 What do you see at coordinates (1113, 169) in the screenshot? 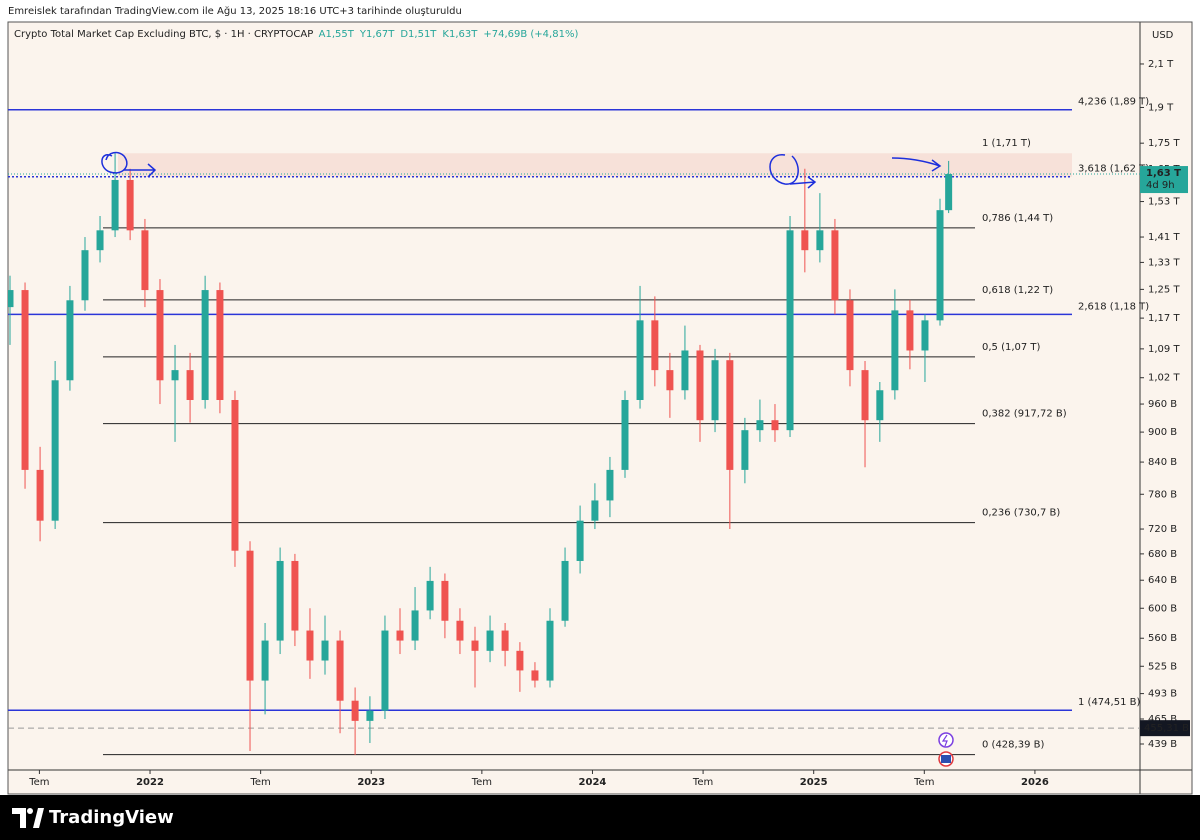
I see `extension-label: 3,618 (1,62 T)` at bounding box center [1113, 169].